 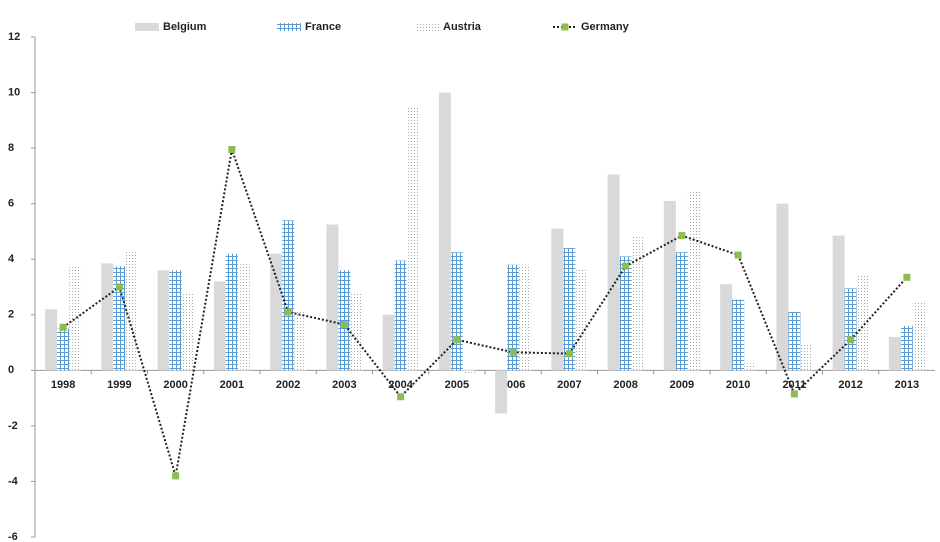 I want to click on y-tick-label: 2, so click(x=11, y=315).